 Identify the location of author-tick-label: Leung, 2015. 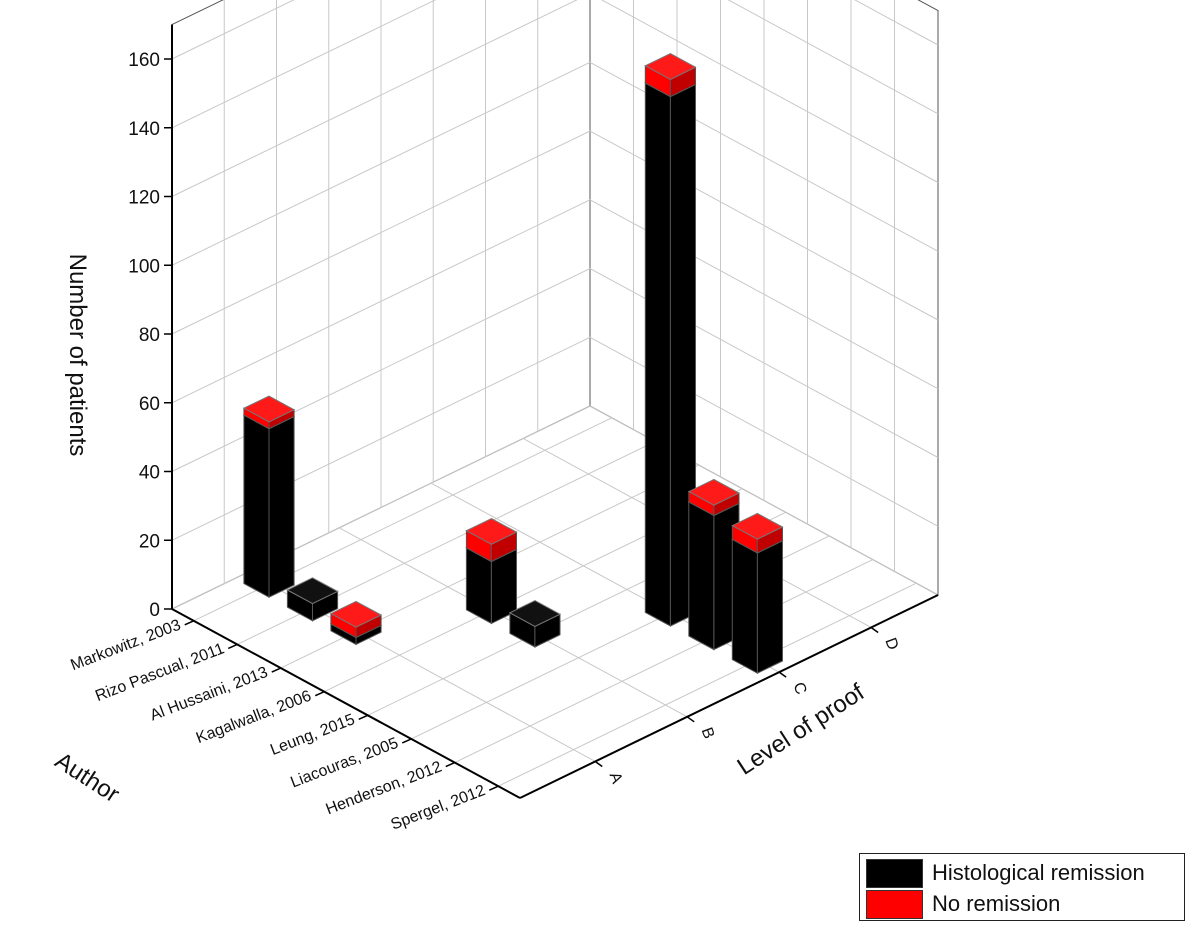
(312, 735).